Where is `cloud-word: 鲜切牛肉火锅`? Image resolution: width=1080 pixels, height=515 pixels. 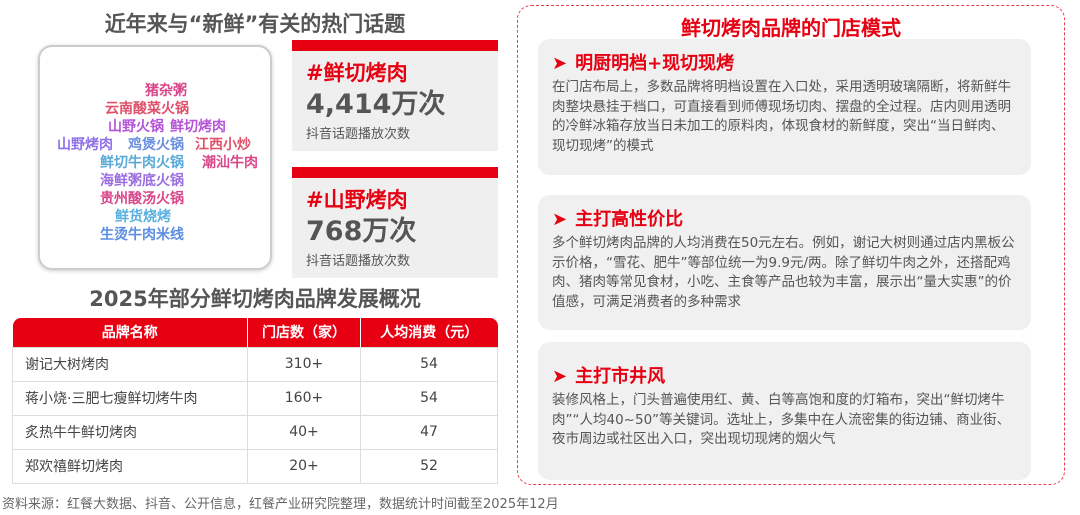 cloud-word: 鲜切牛肉火锅 is located at coordinates (142, 163).